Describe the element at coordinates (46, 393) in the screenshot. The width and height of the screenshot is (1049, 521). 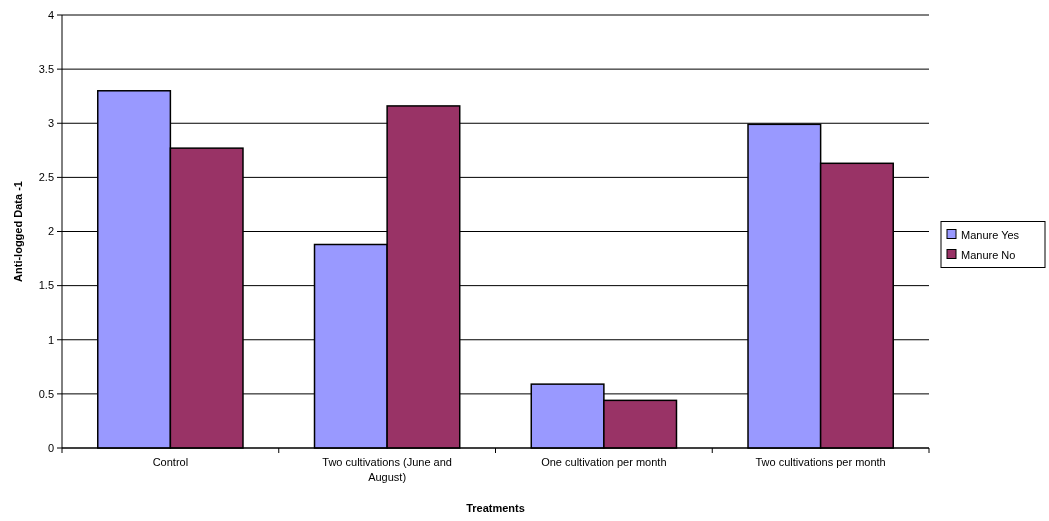
I see `y-tick-label: 0.5` at that location.